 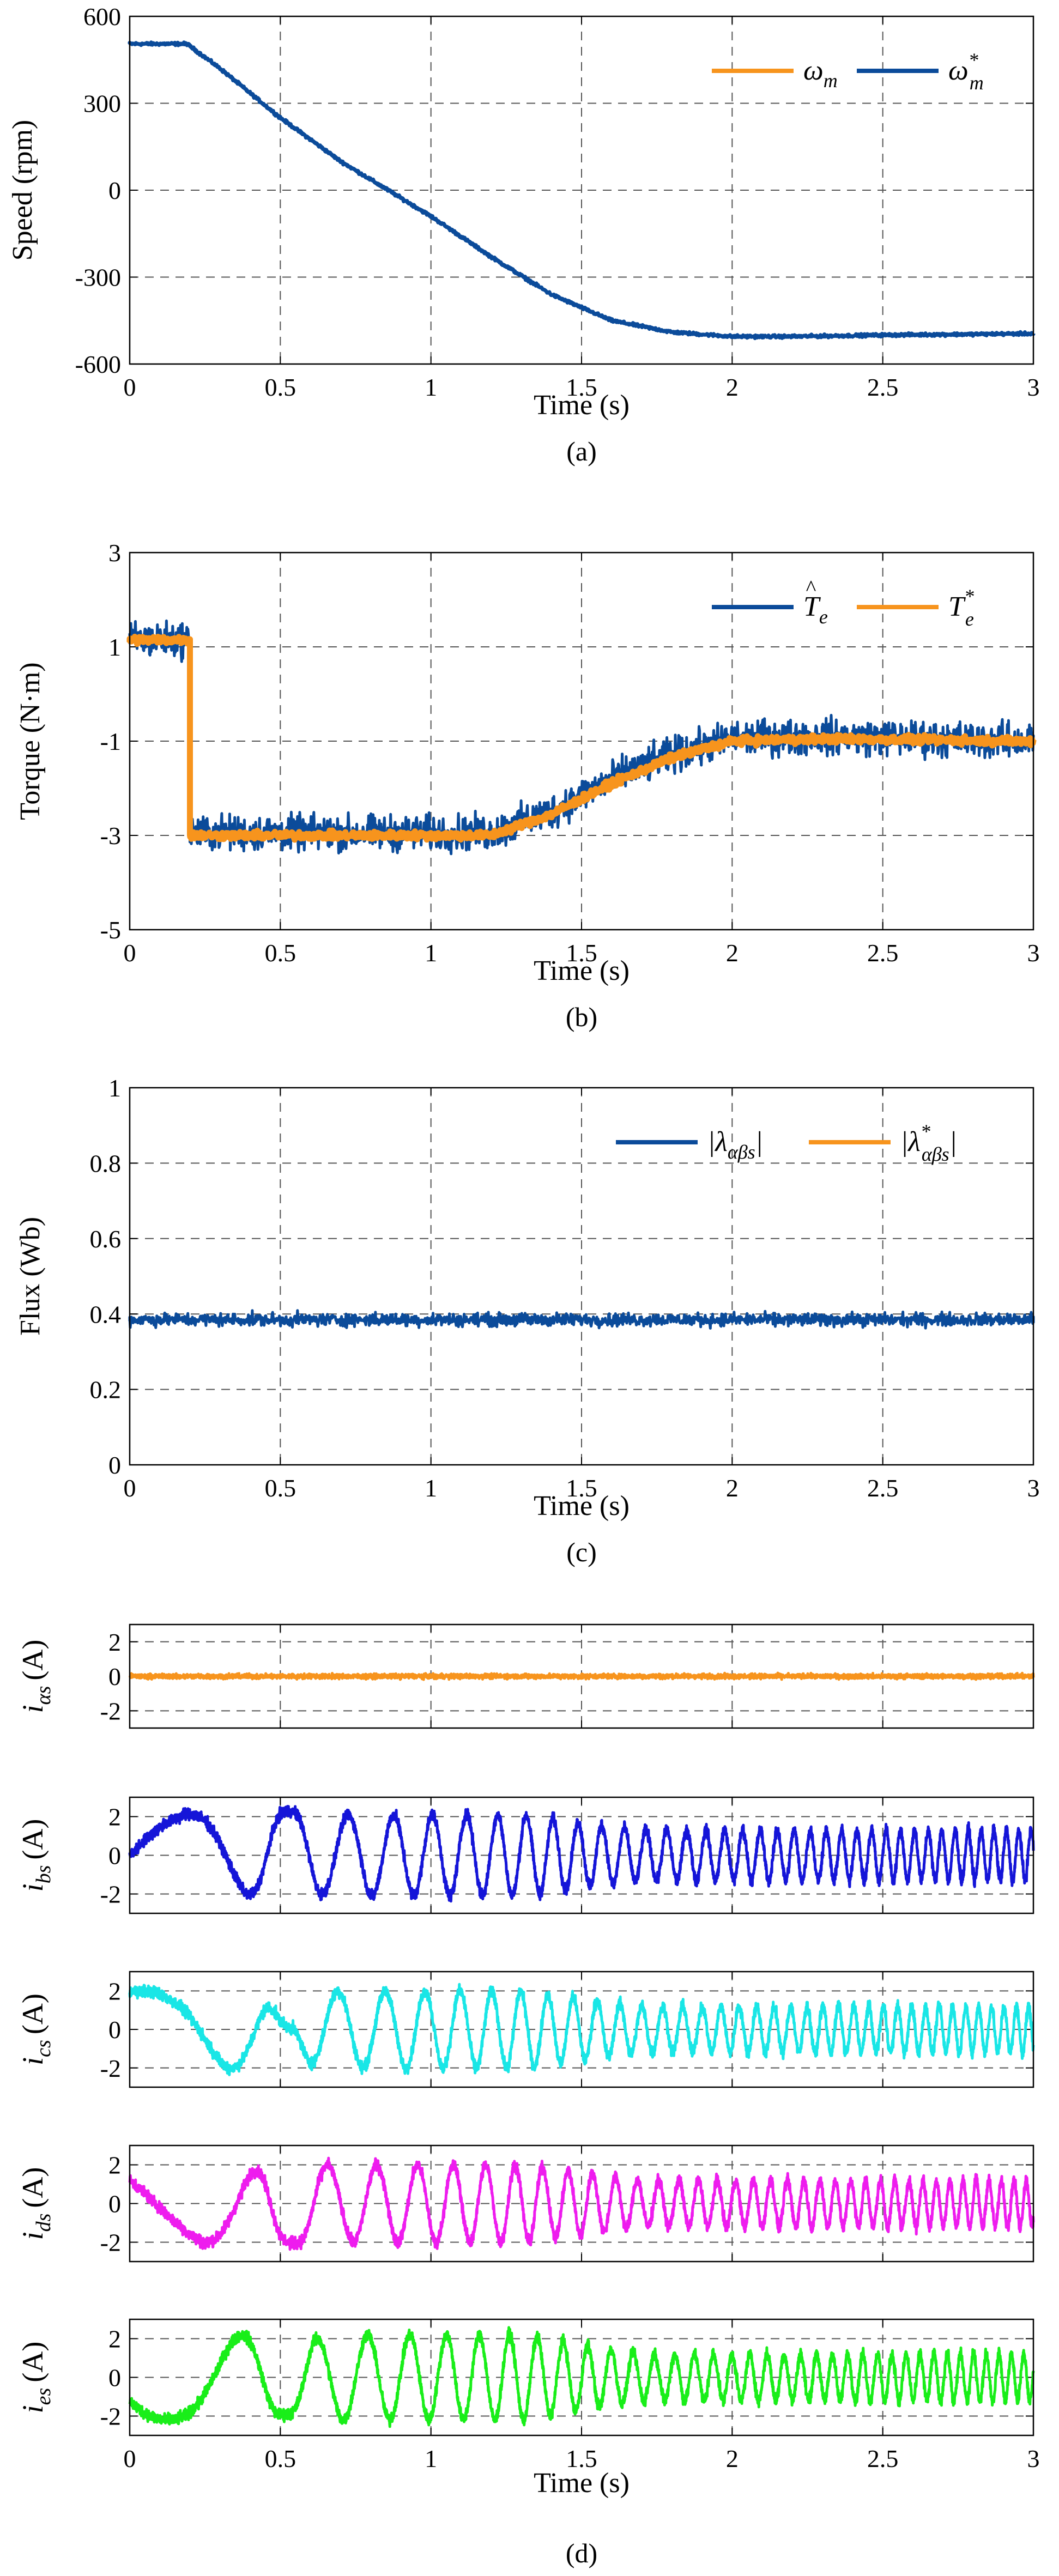 I want to click on y-tick-label: 0.4, so click(x=106, y=1314).